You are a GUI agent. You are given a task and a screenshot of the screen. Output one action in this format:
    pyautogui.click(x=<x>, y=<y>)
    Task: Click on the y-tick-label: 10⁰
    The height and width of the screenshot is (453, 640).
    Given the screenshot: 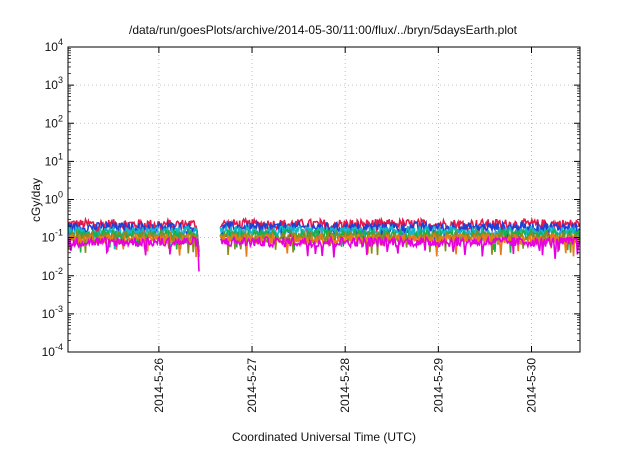 What is the action you would take?
    pyautogui.click(x=54, y=198)
    